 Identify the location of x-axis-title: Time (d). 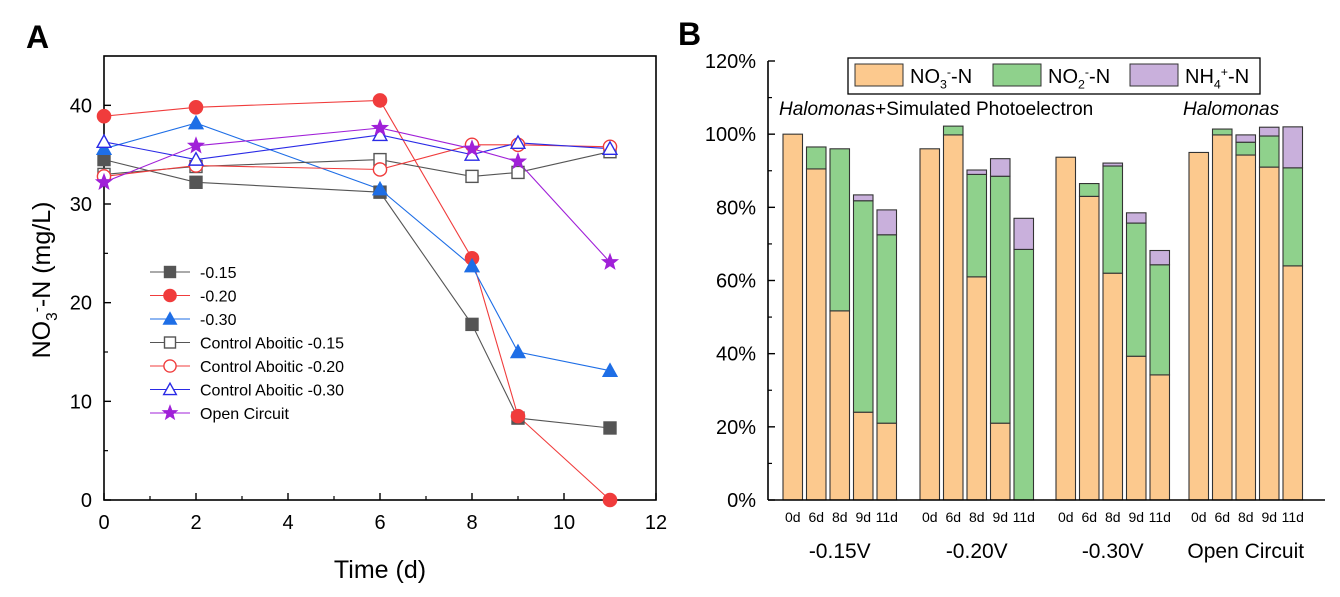
(380, 570).